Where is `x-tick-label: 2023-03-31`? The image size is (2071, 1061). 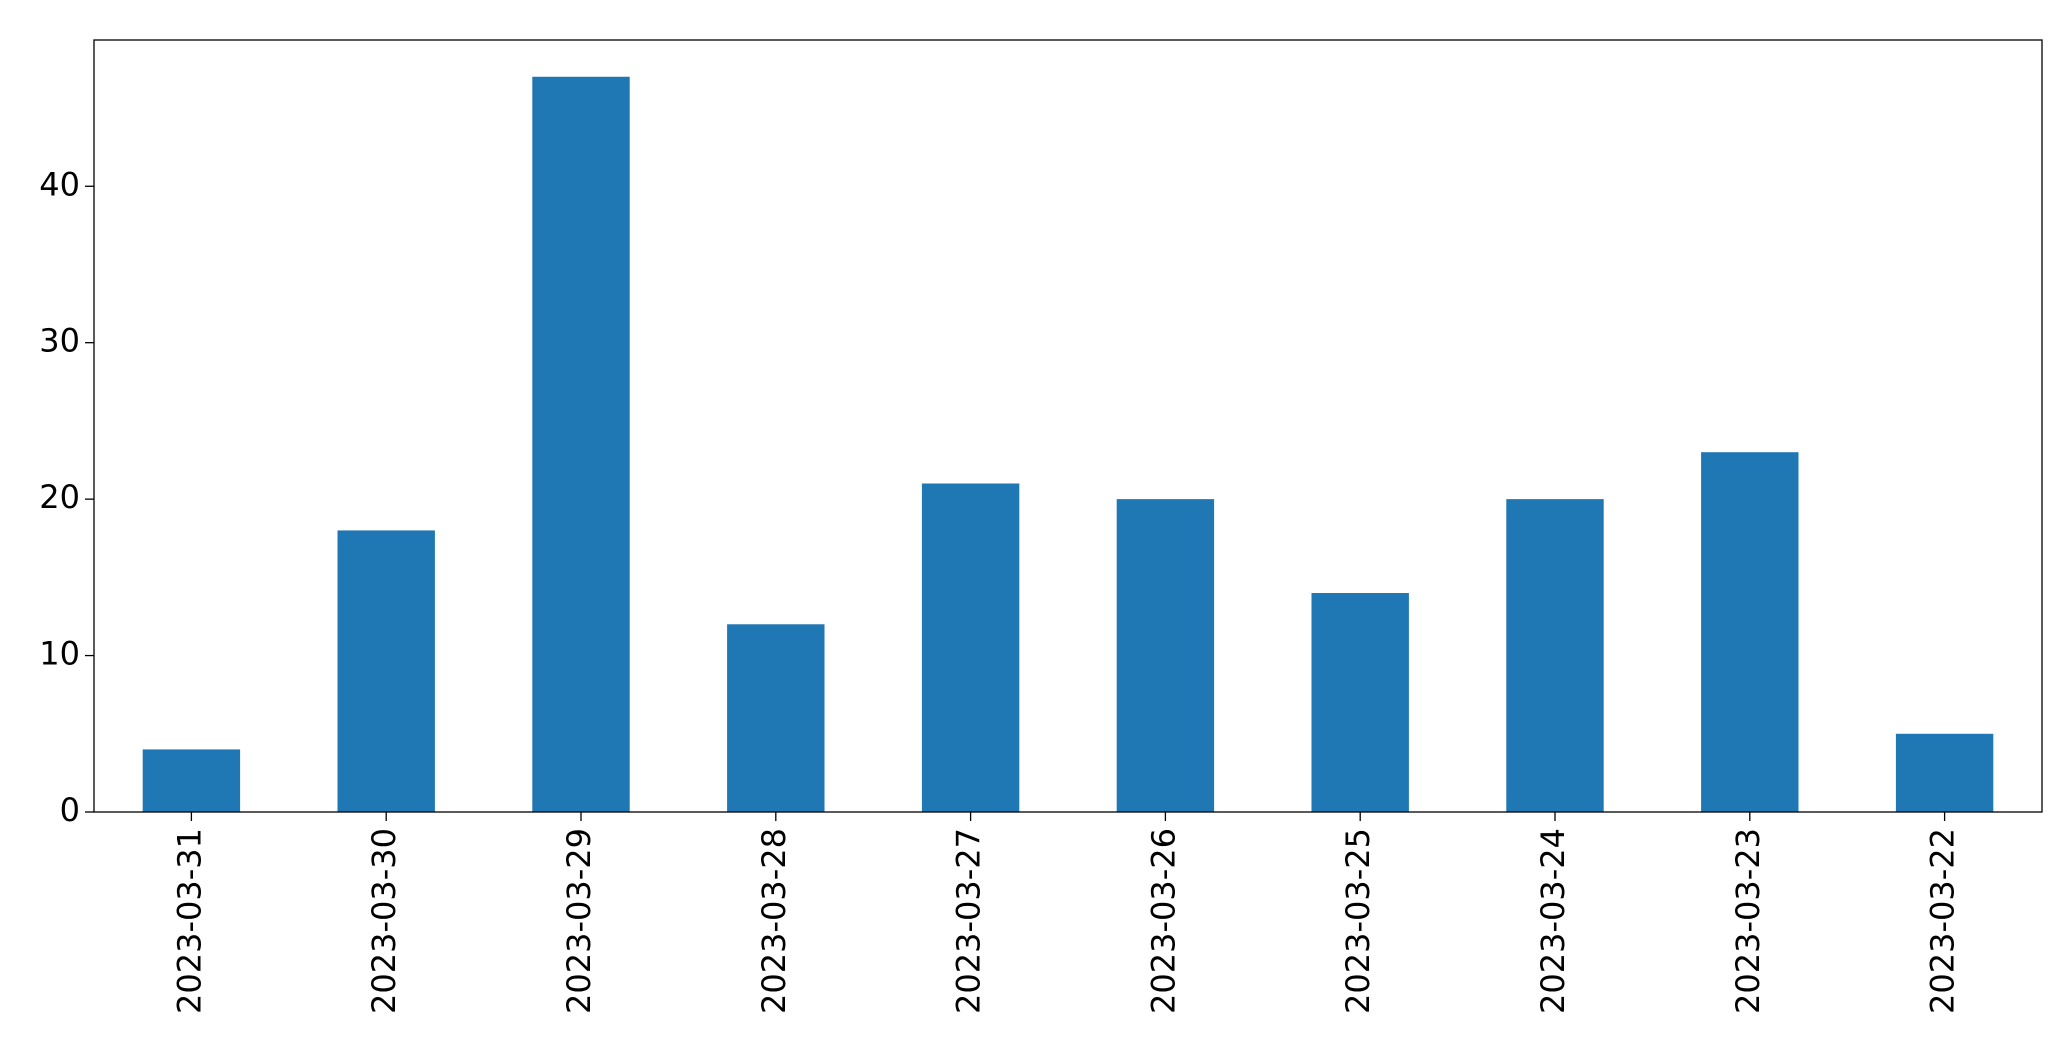
x-tick-label: 2023-03-31 is located at coordinates (189, 921).